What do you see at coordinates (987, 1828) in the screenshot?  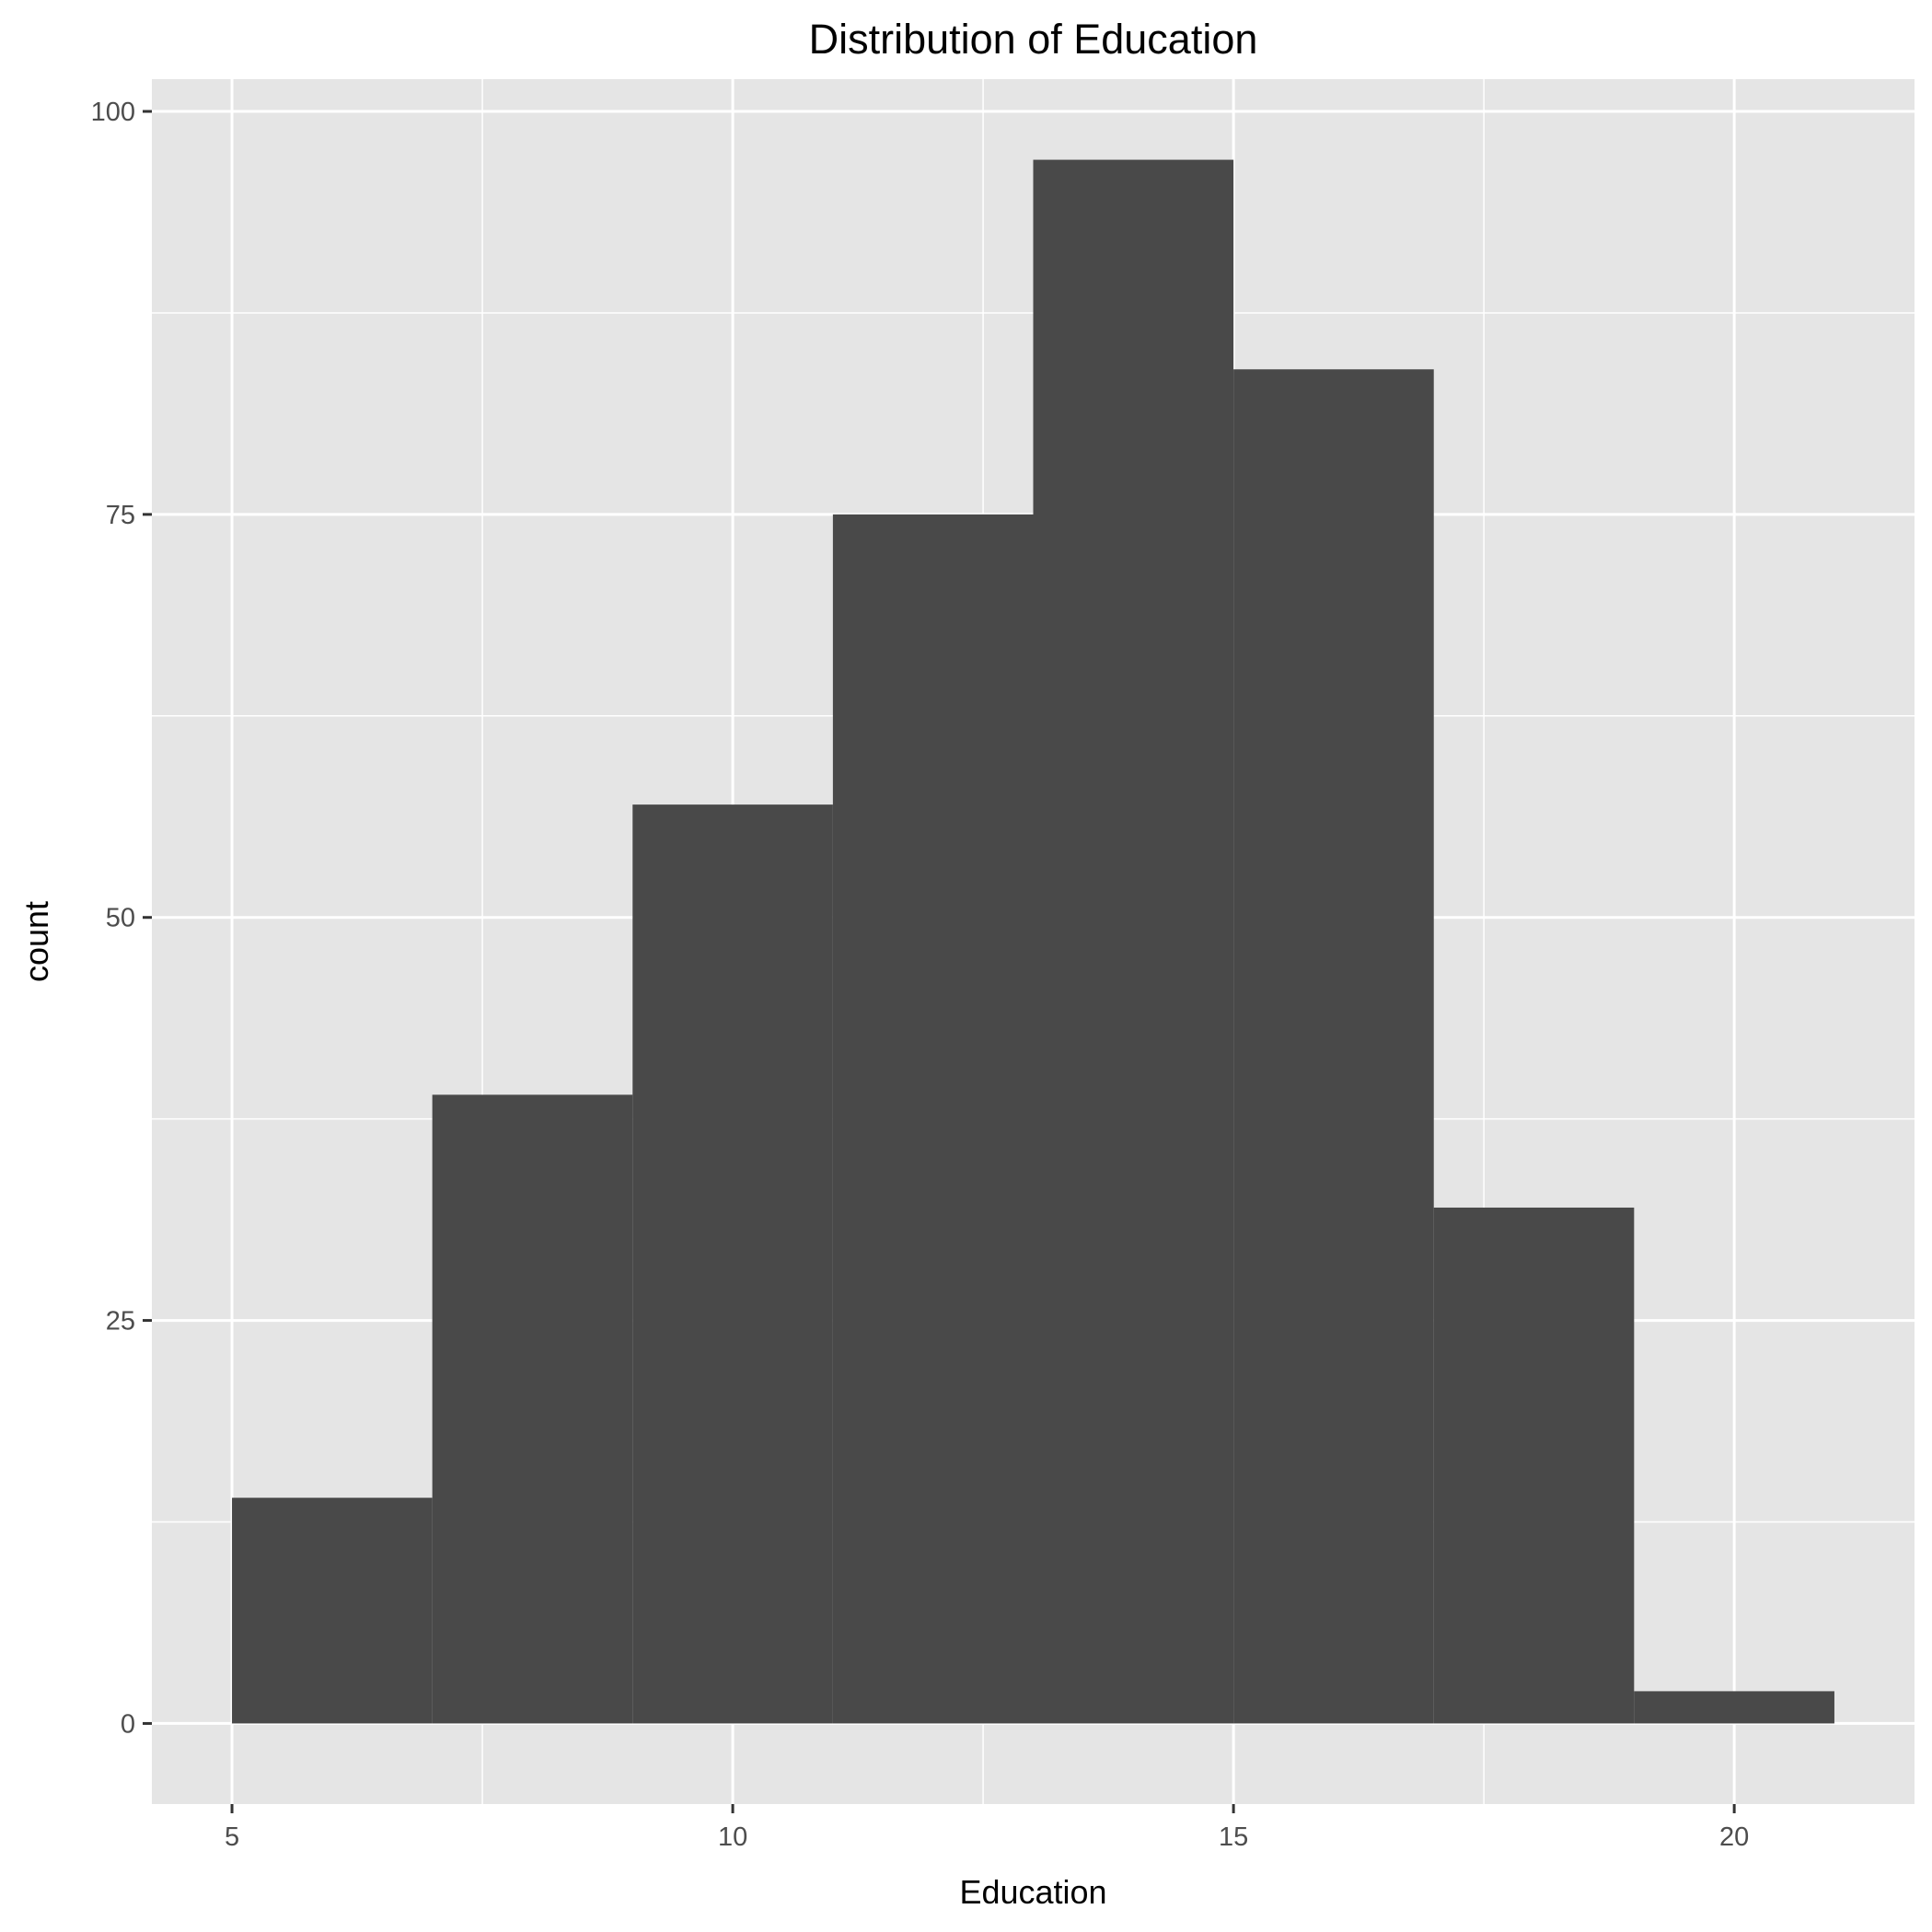 I see `x-axis: 5 10 15 20` at bounding box center [987, 1828].